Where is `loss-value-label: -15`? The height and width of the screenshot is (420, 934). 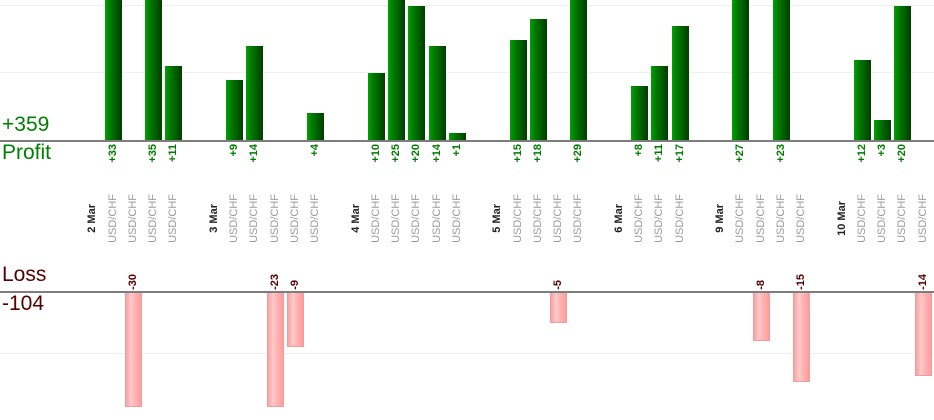
loss-value-label: -15 is located at coordinates (801, 282).